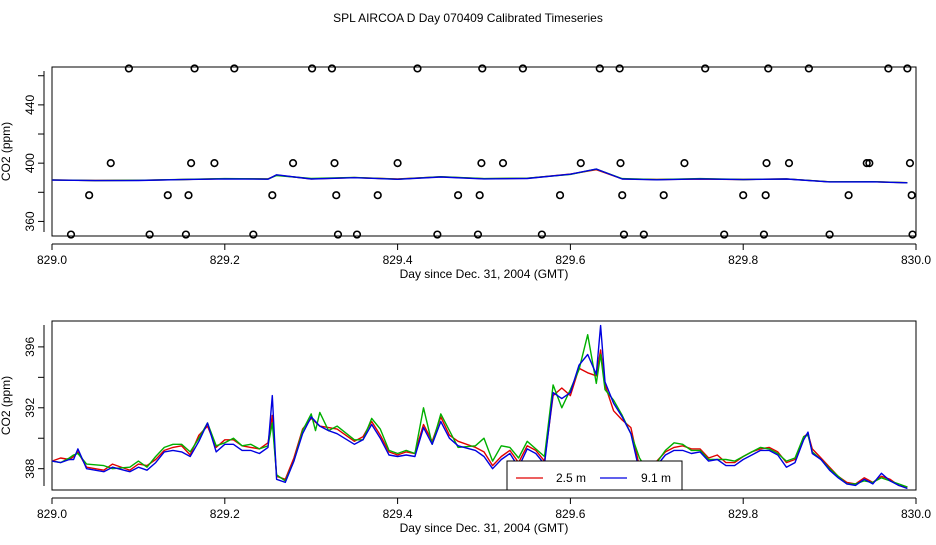 The width and height of the screenshot is (936, 545). What do you see at coordinates (30, 221) in the screenshot?
I see `top-y-tick-label: 360` at bounding box center [30, 221].